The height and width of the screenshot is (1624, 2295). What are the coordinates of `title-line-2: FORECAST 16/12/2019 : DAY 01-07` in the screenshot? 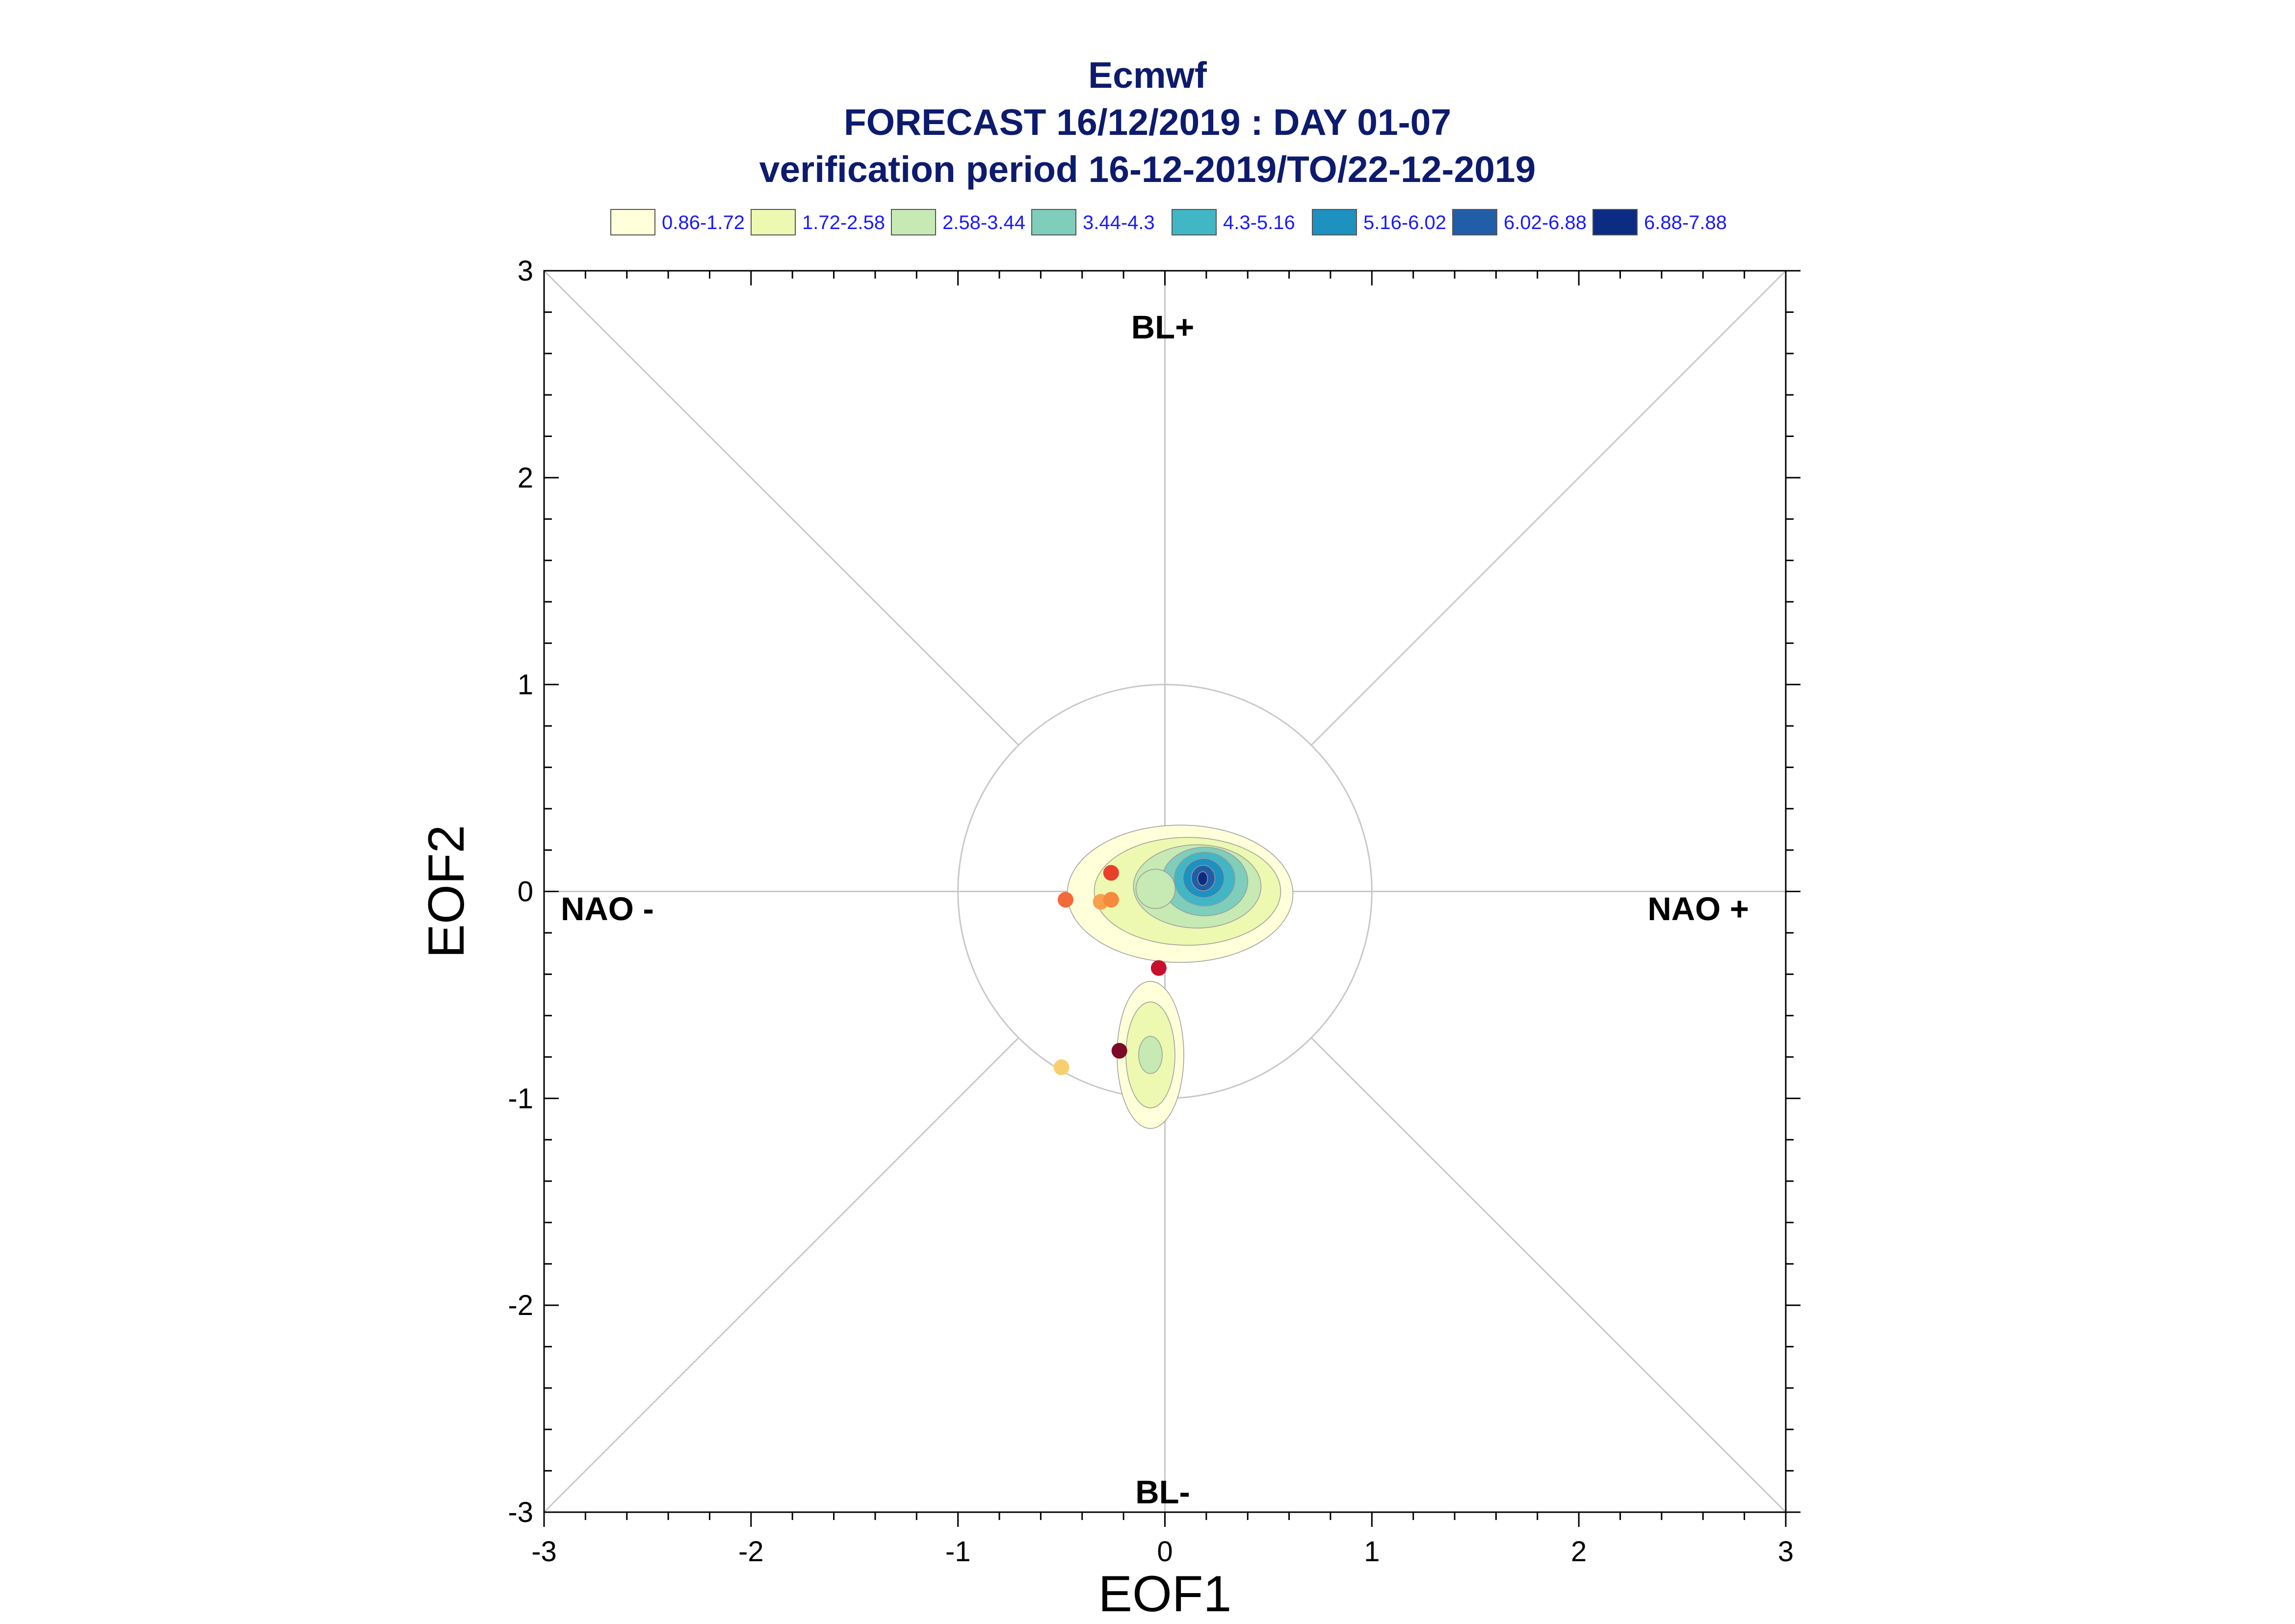 It's located at (1147, 122).